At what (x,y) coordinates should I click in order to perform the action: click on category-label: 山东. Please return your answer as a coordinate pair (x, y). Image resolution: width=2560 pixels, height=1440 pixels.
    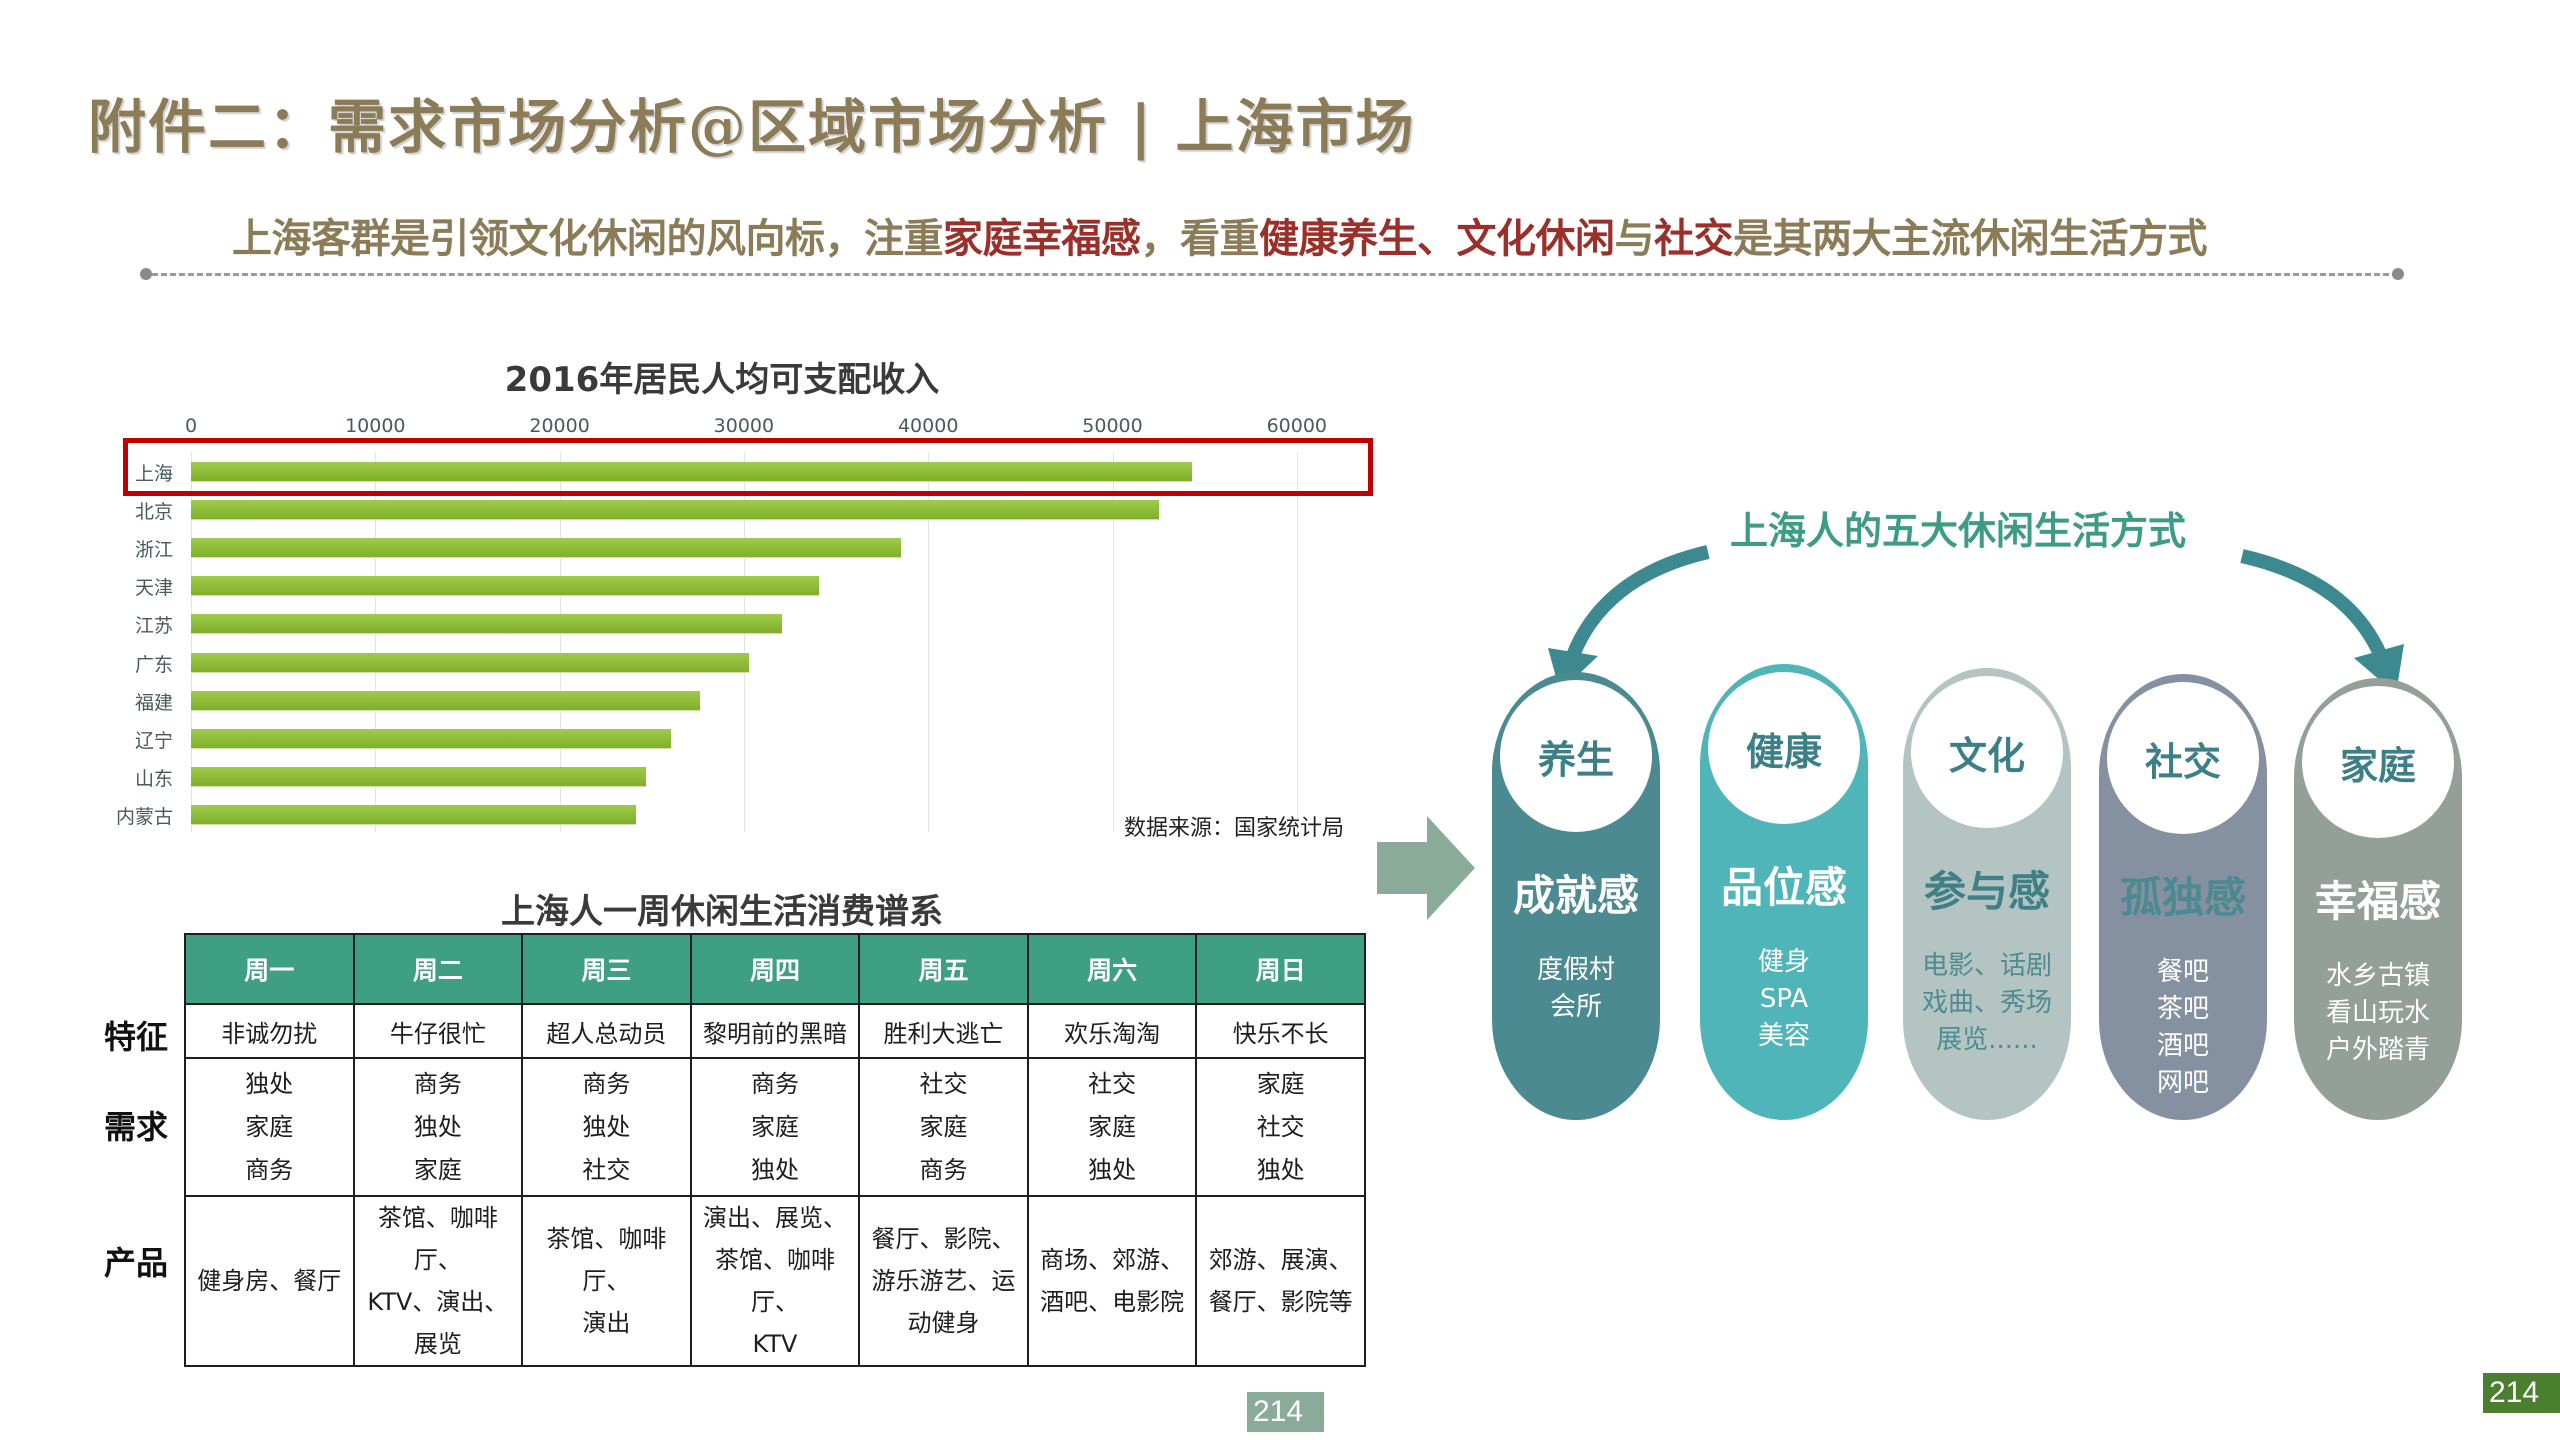
    Looking at the image, I should click on (153, 778).